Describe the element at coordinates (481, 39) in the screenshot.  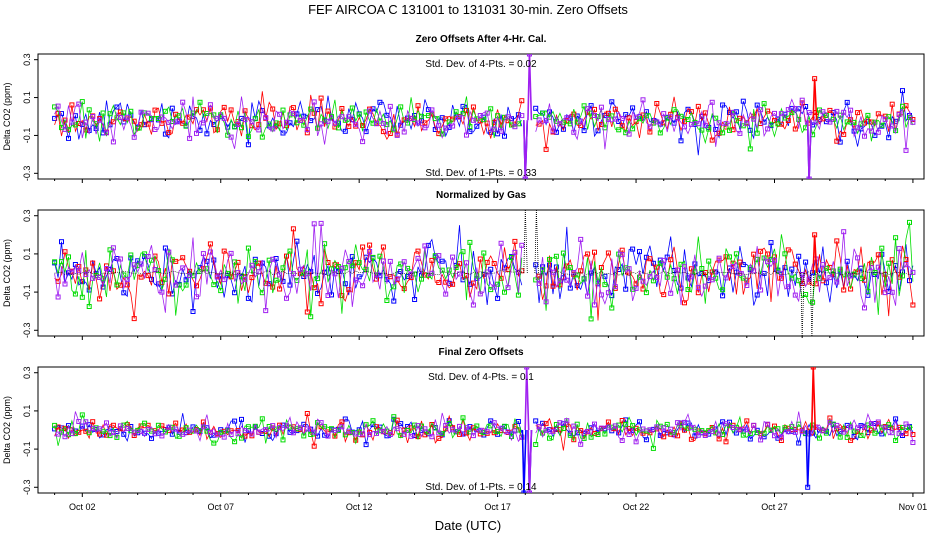
I see `panel-title: Zero Offsets After 4-Hr. Cal.` at that location.